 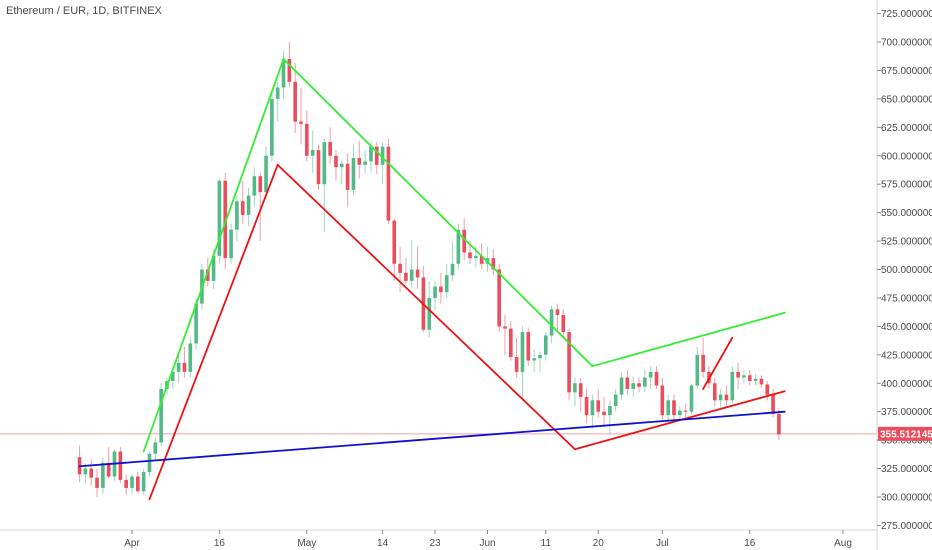 I want to click on trendline-red-spike, so click(x=718, y=363).